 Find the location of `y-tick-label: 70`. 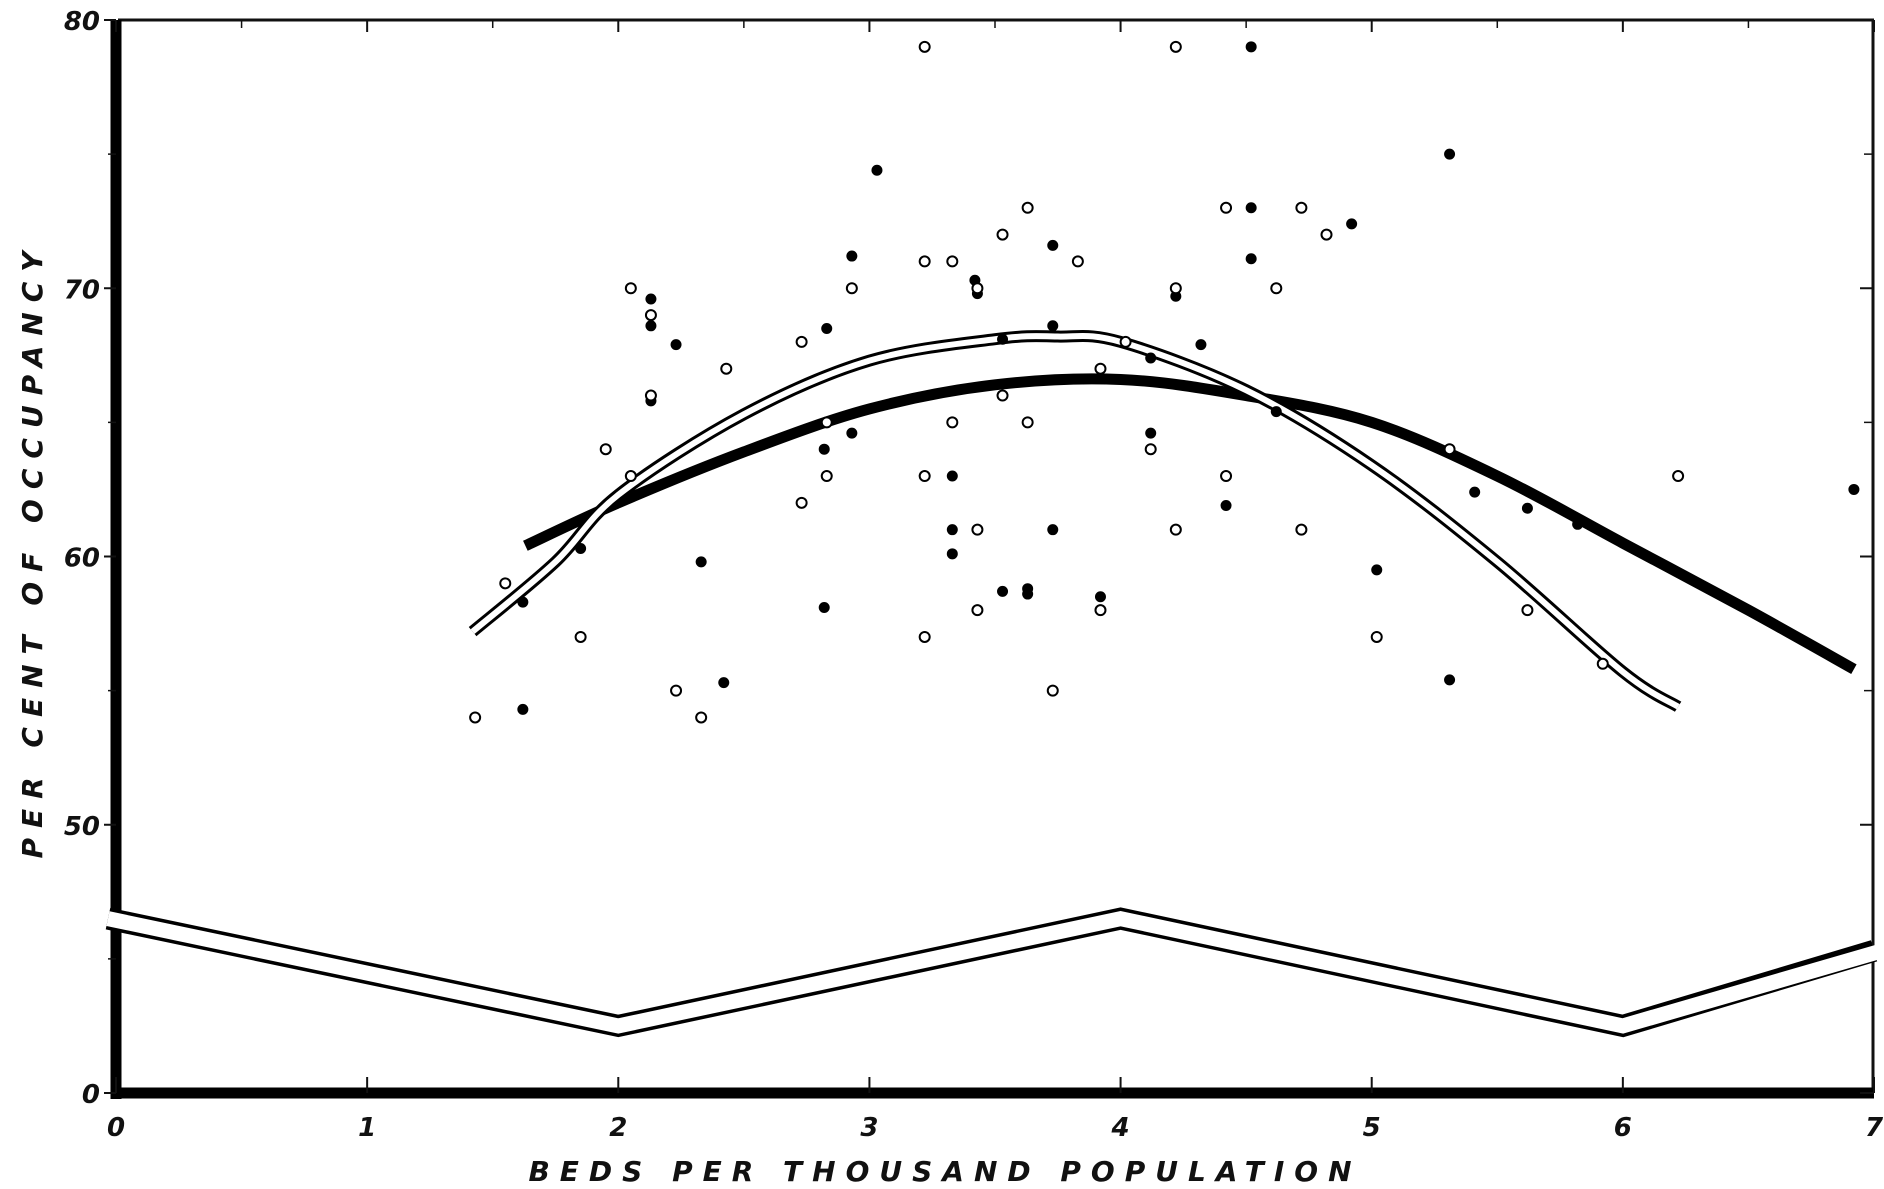

y-tick-label: 70 is located at coordinates (82, 290).